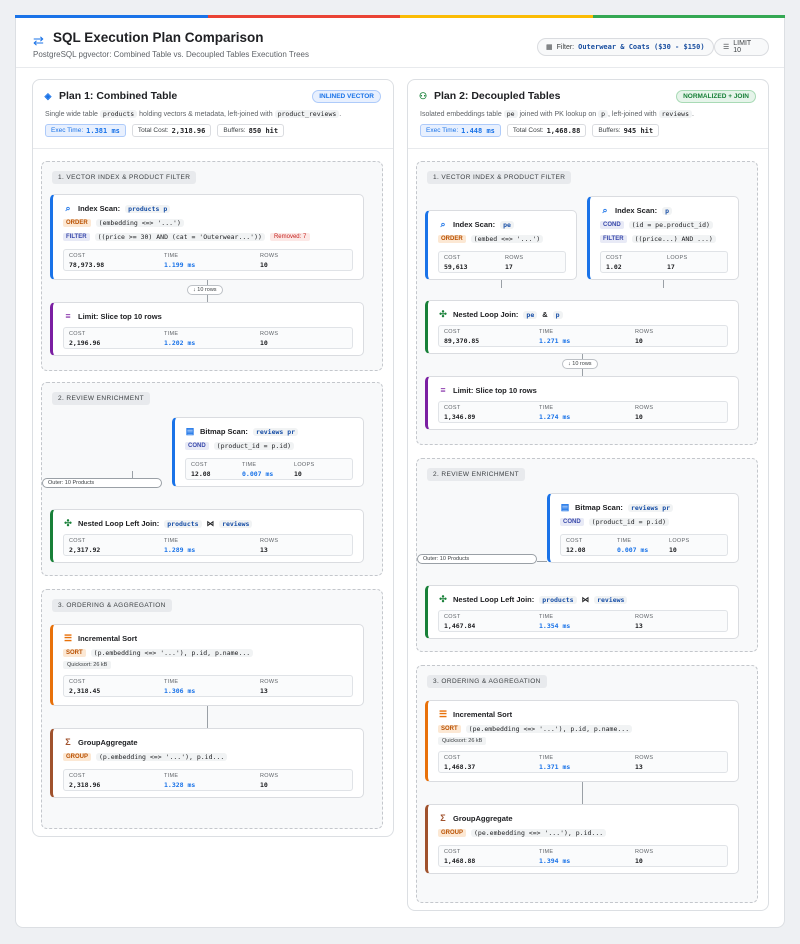  What do you see at coordinates (400, 16) in the screenshot?
I see `brand-color-bar` at bounding box center [400, 16].